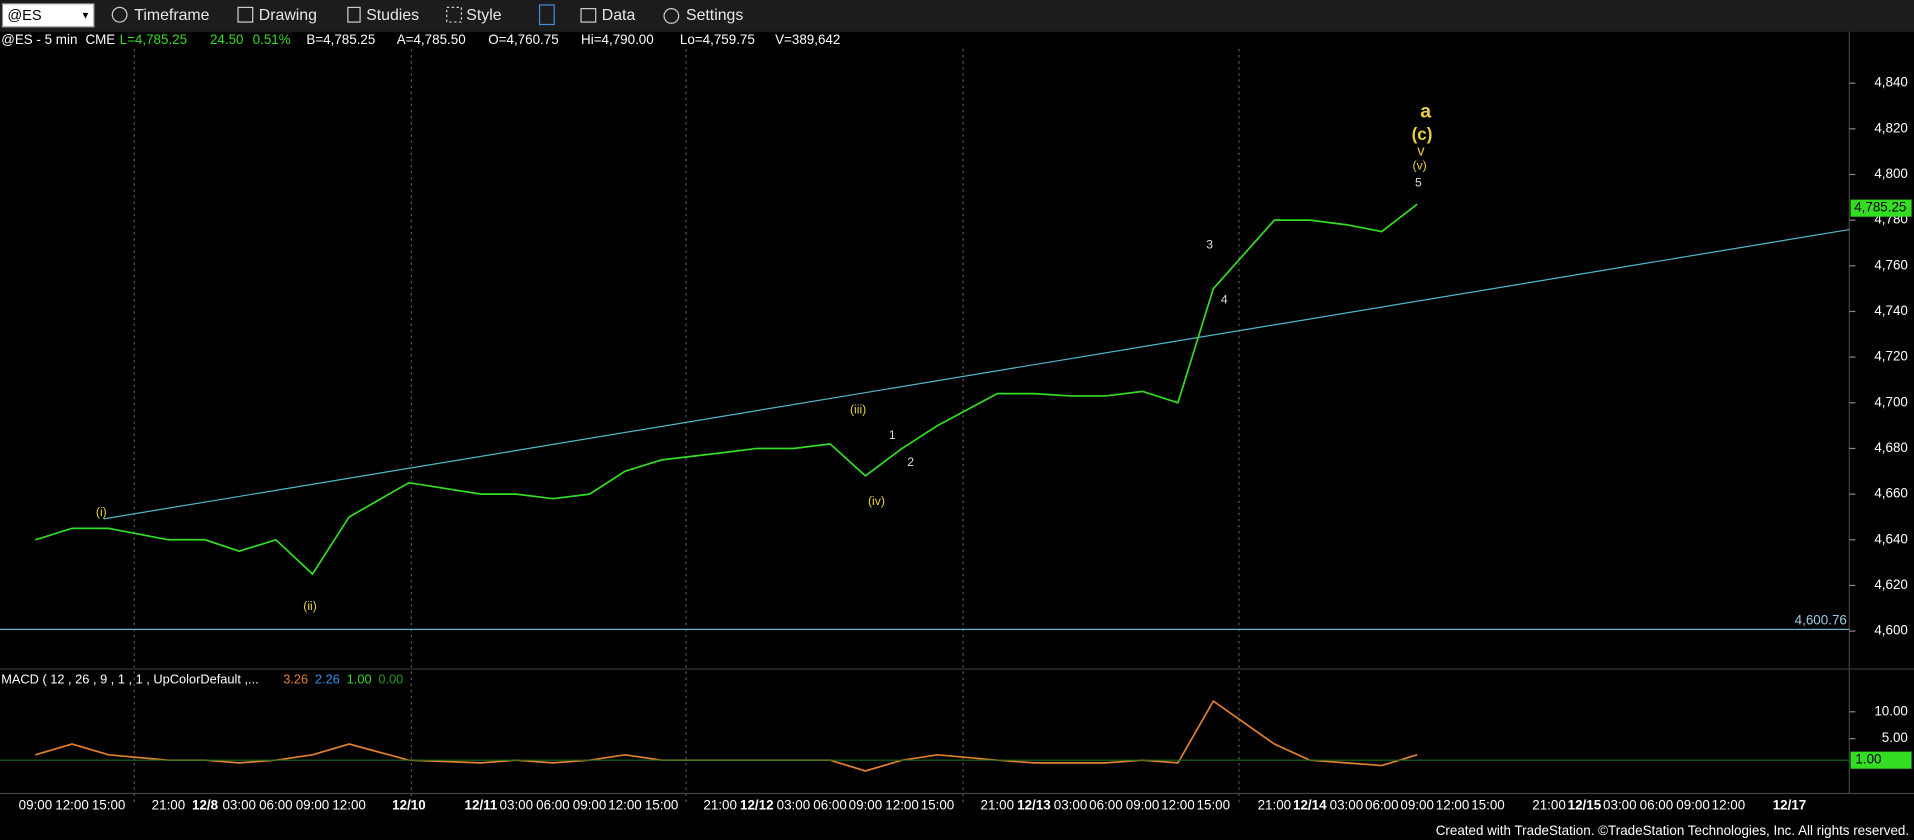 The height and width of the screenshot is (840, 1914). Describe the element at coordinates (1891, 127) in the screenshot. I see `y-tick-label: 4,820` at that location.